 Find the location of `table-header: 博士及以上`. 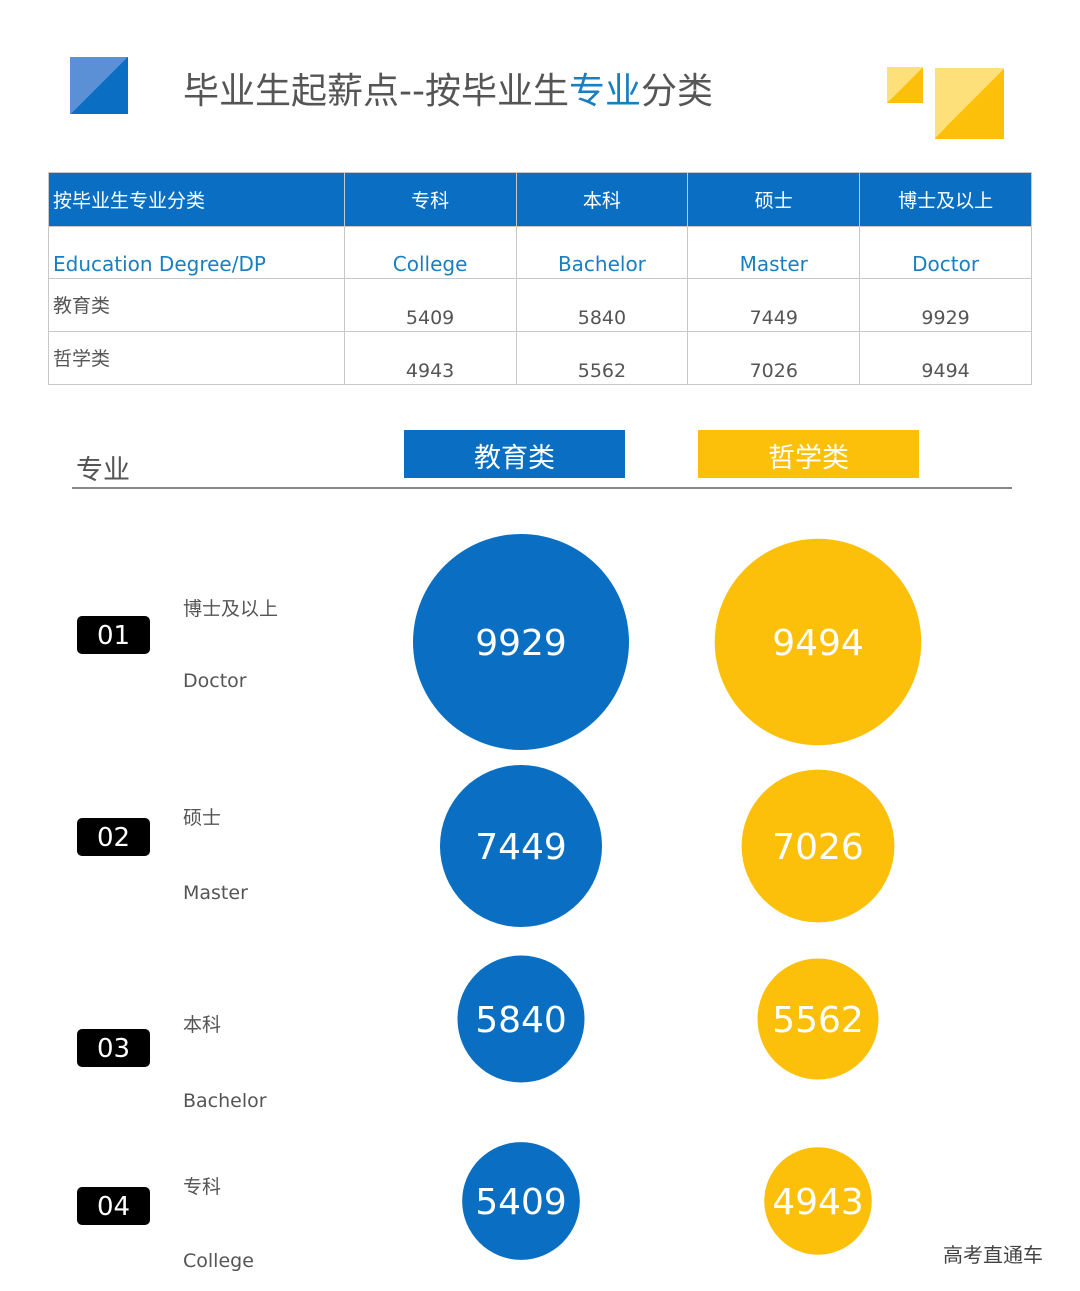

table-header: 博士及以上 is located at coordinates (945, 199).